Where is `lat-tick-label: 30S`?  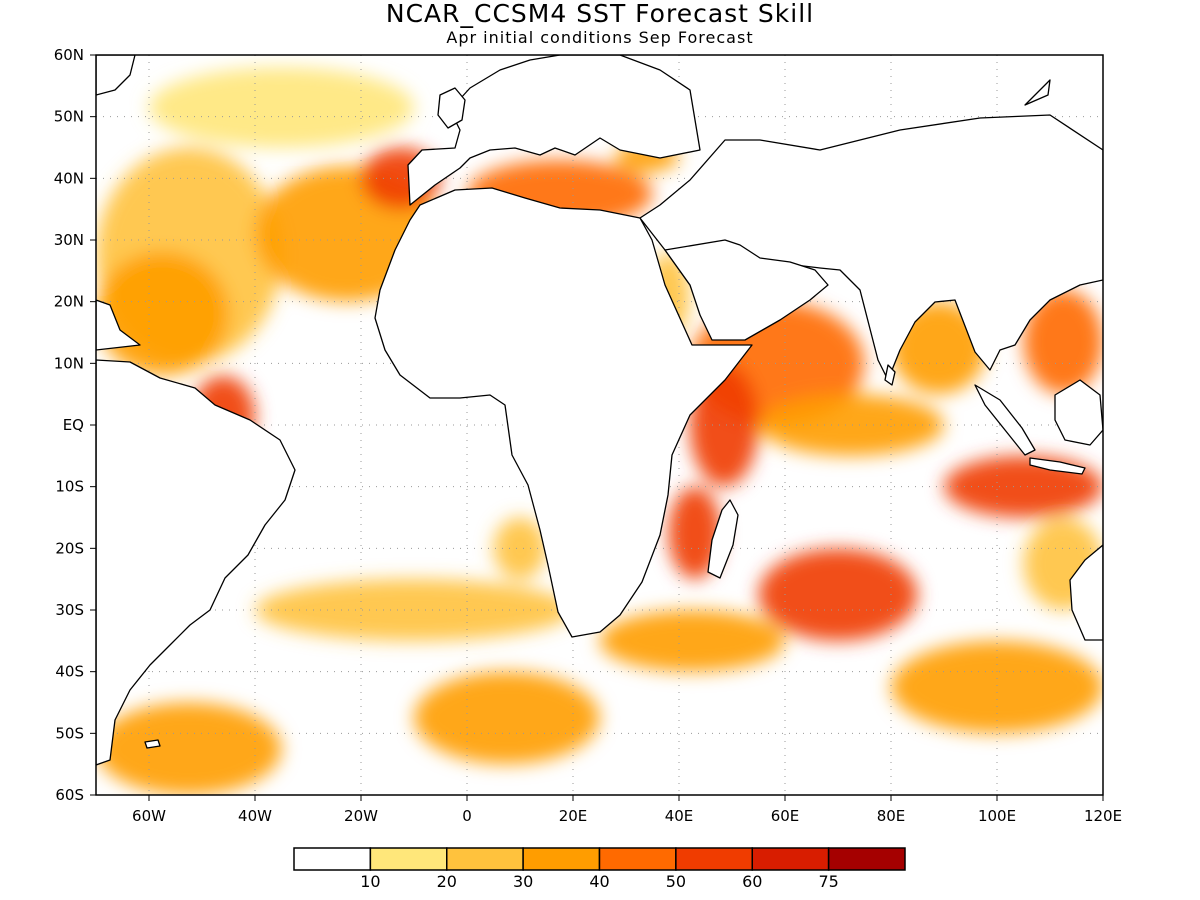 lat-tick-label: 30S is located at coordinates (69, 610).